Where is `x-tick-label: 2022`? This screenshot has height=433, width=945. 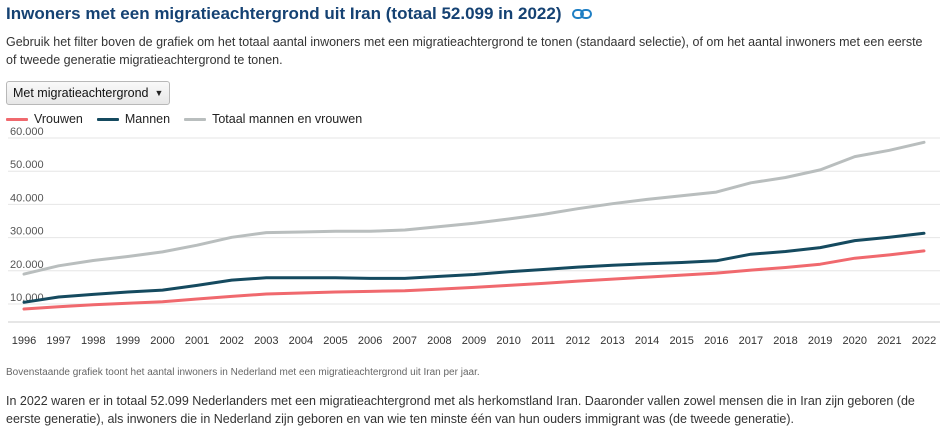
x-tick-label: 2022 is located at coordinates (924, 341).